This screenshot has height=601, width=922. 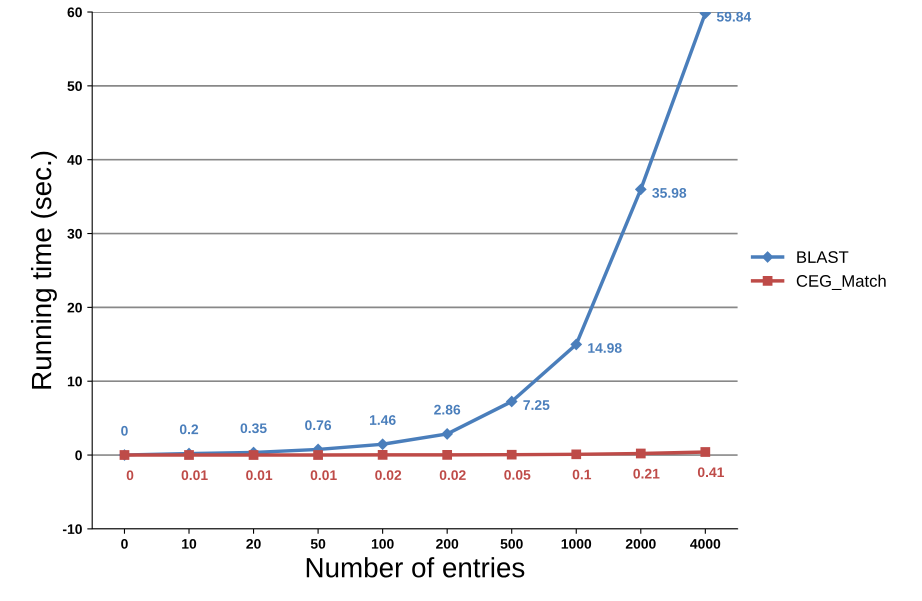 What do you see at coordinates (43, 270) in the screenshot?
I see `y-axis-title: Running time (sec.)` at bounding box center [43, 270].